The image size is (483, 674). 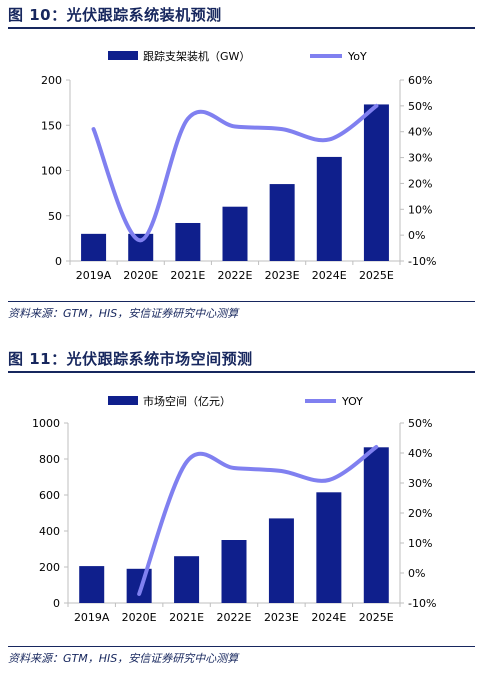 I want to click on figure-11-source: 资料来源：GTM，HIS，安信证券研究中心测算, so click(x=123, y=658).